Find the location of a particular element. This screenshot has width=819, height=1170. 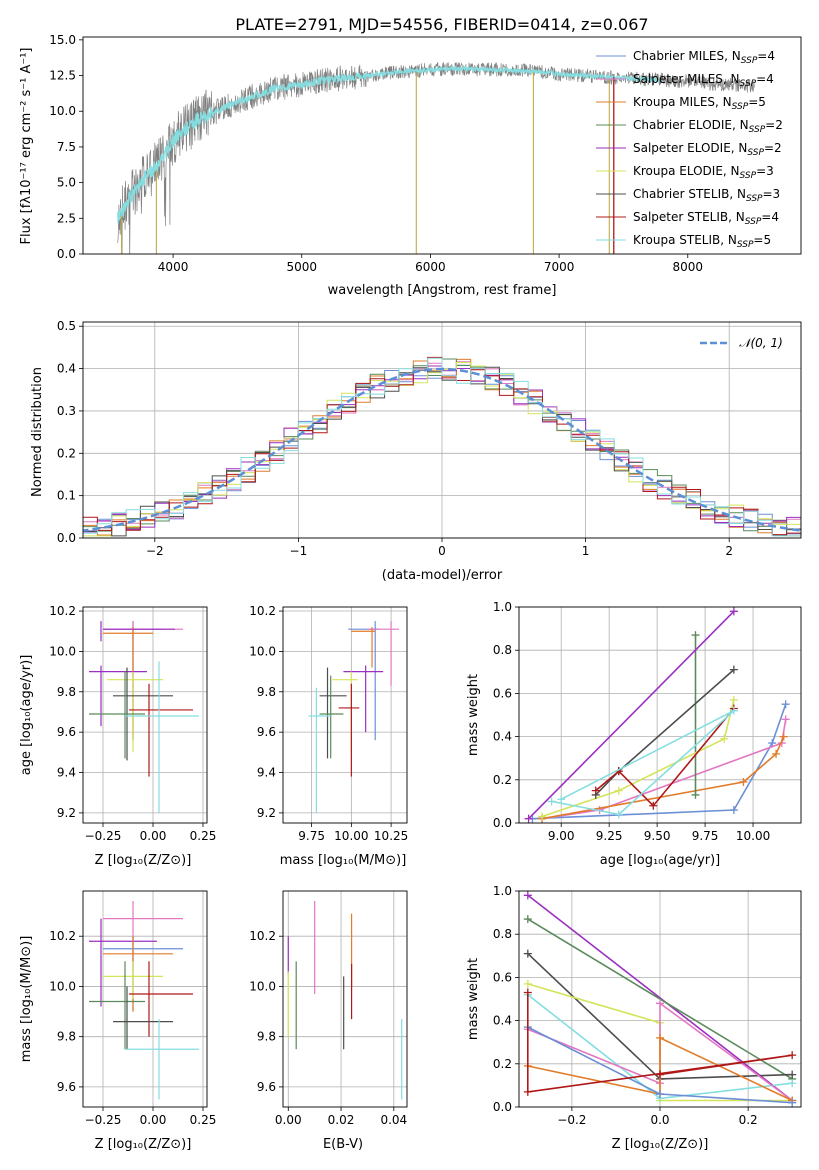

residuals-xlabel: (data-model)/error is located at coordinates (442, 575).